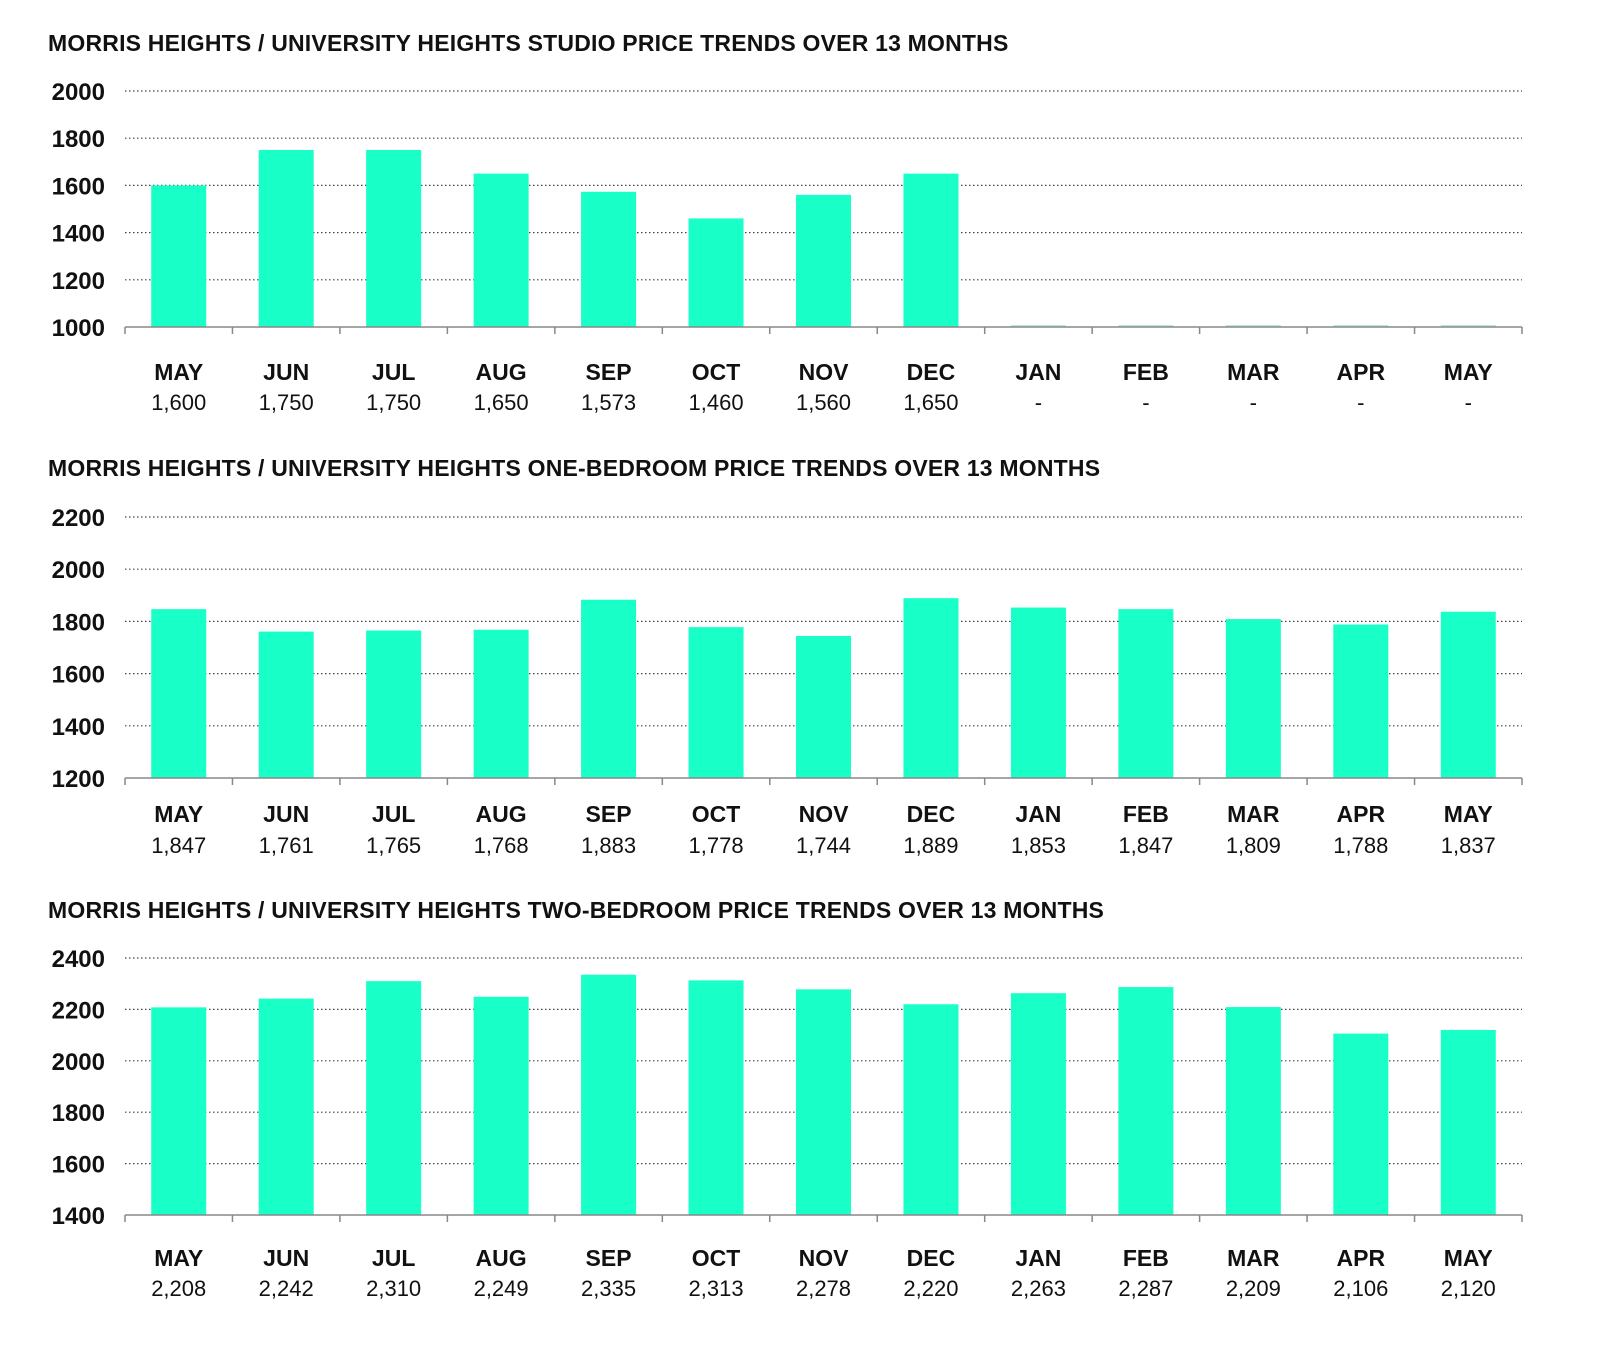 This screenshot has width=1600, height=1348. Describe the element at coordinates (823, 402) in the screenshot. I see `value-label: 1,560` at that location.